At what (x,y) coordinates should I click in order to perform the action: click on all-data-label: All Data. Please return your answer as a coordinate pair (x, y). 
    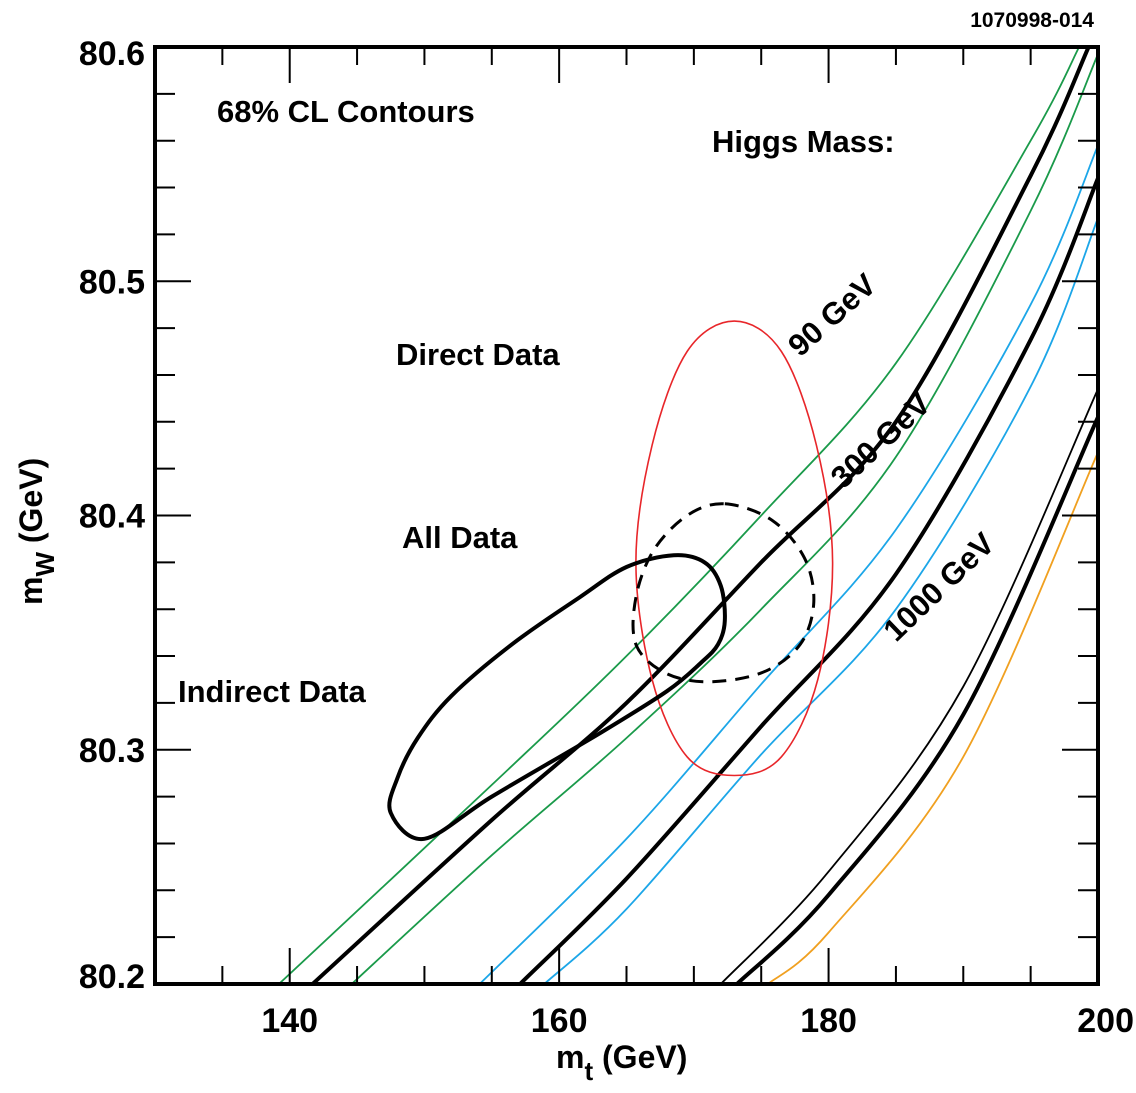
    Looking at the image, I should click on (460, 537).